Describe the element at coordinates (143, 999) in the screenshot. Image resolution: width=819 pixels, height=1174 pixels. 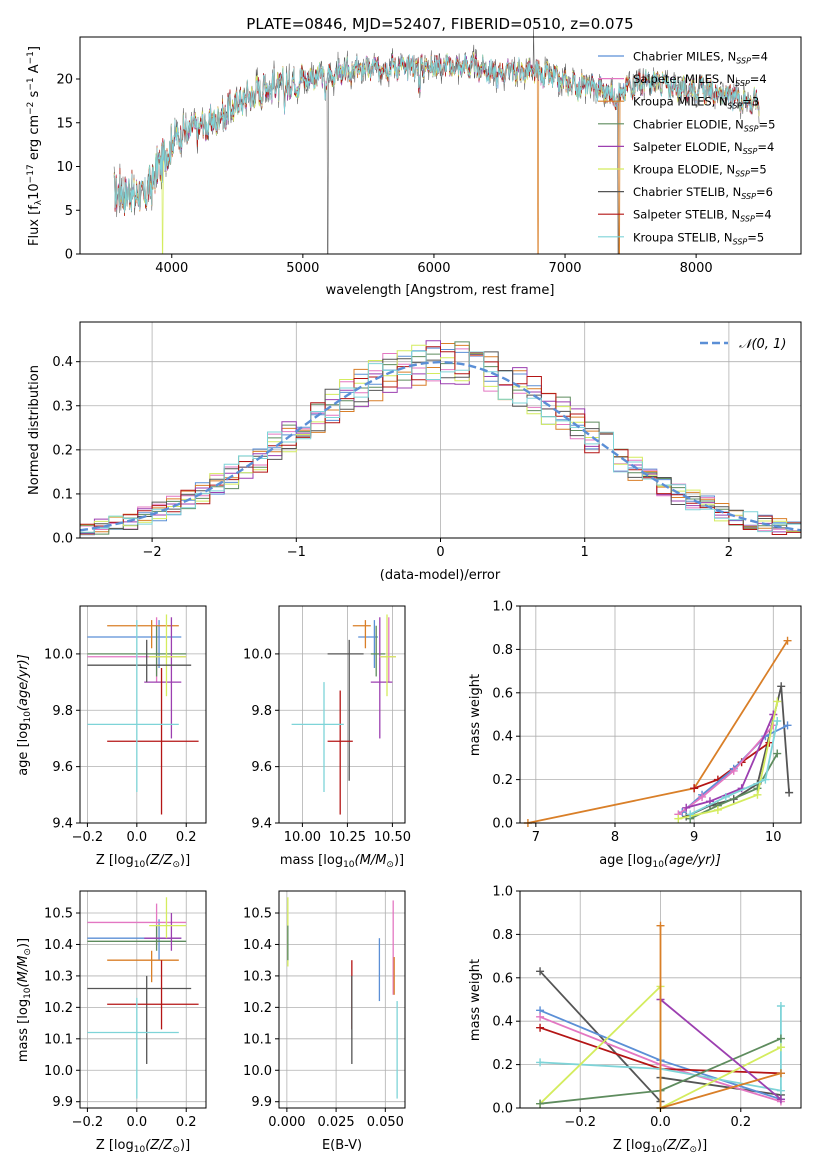
I see `mass-vs-metallicity-plot` at that location.